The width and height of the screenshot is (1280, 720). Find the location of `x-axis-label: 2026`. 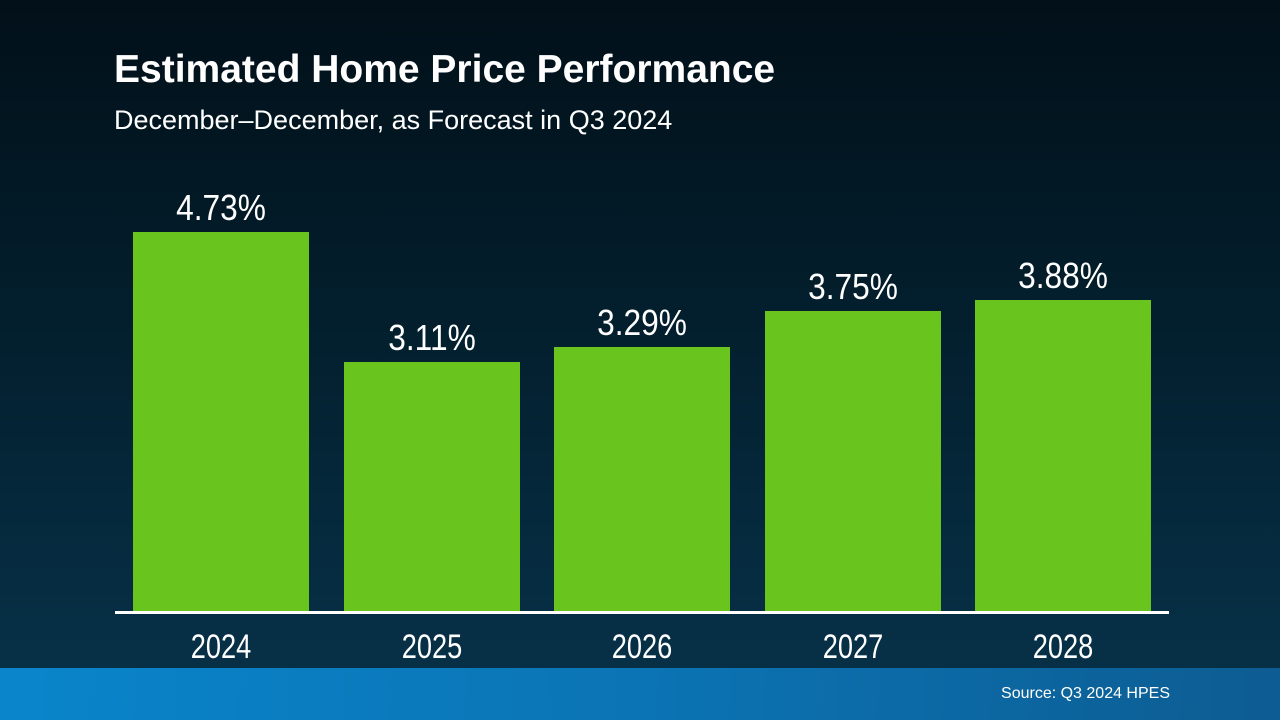

x-axis-label: 2026 is located at coordinates (642, 647).